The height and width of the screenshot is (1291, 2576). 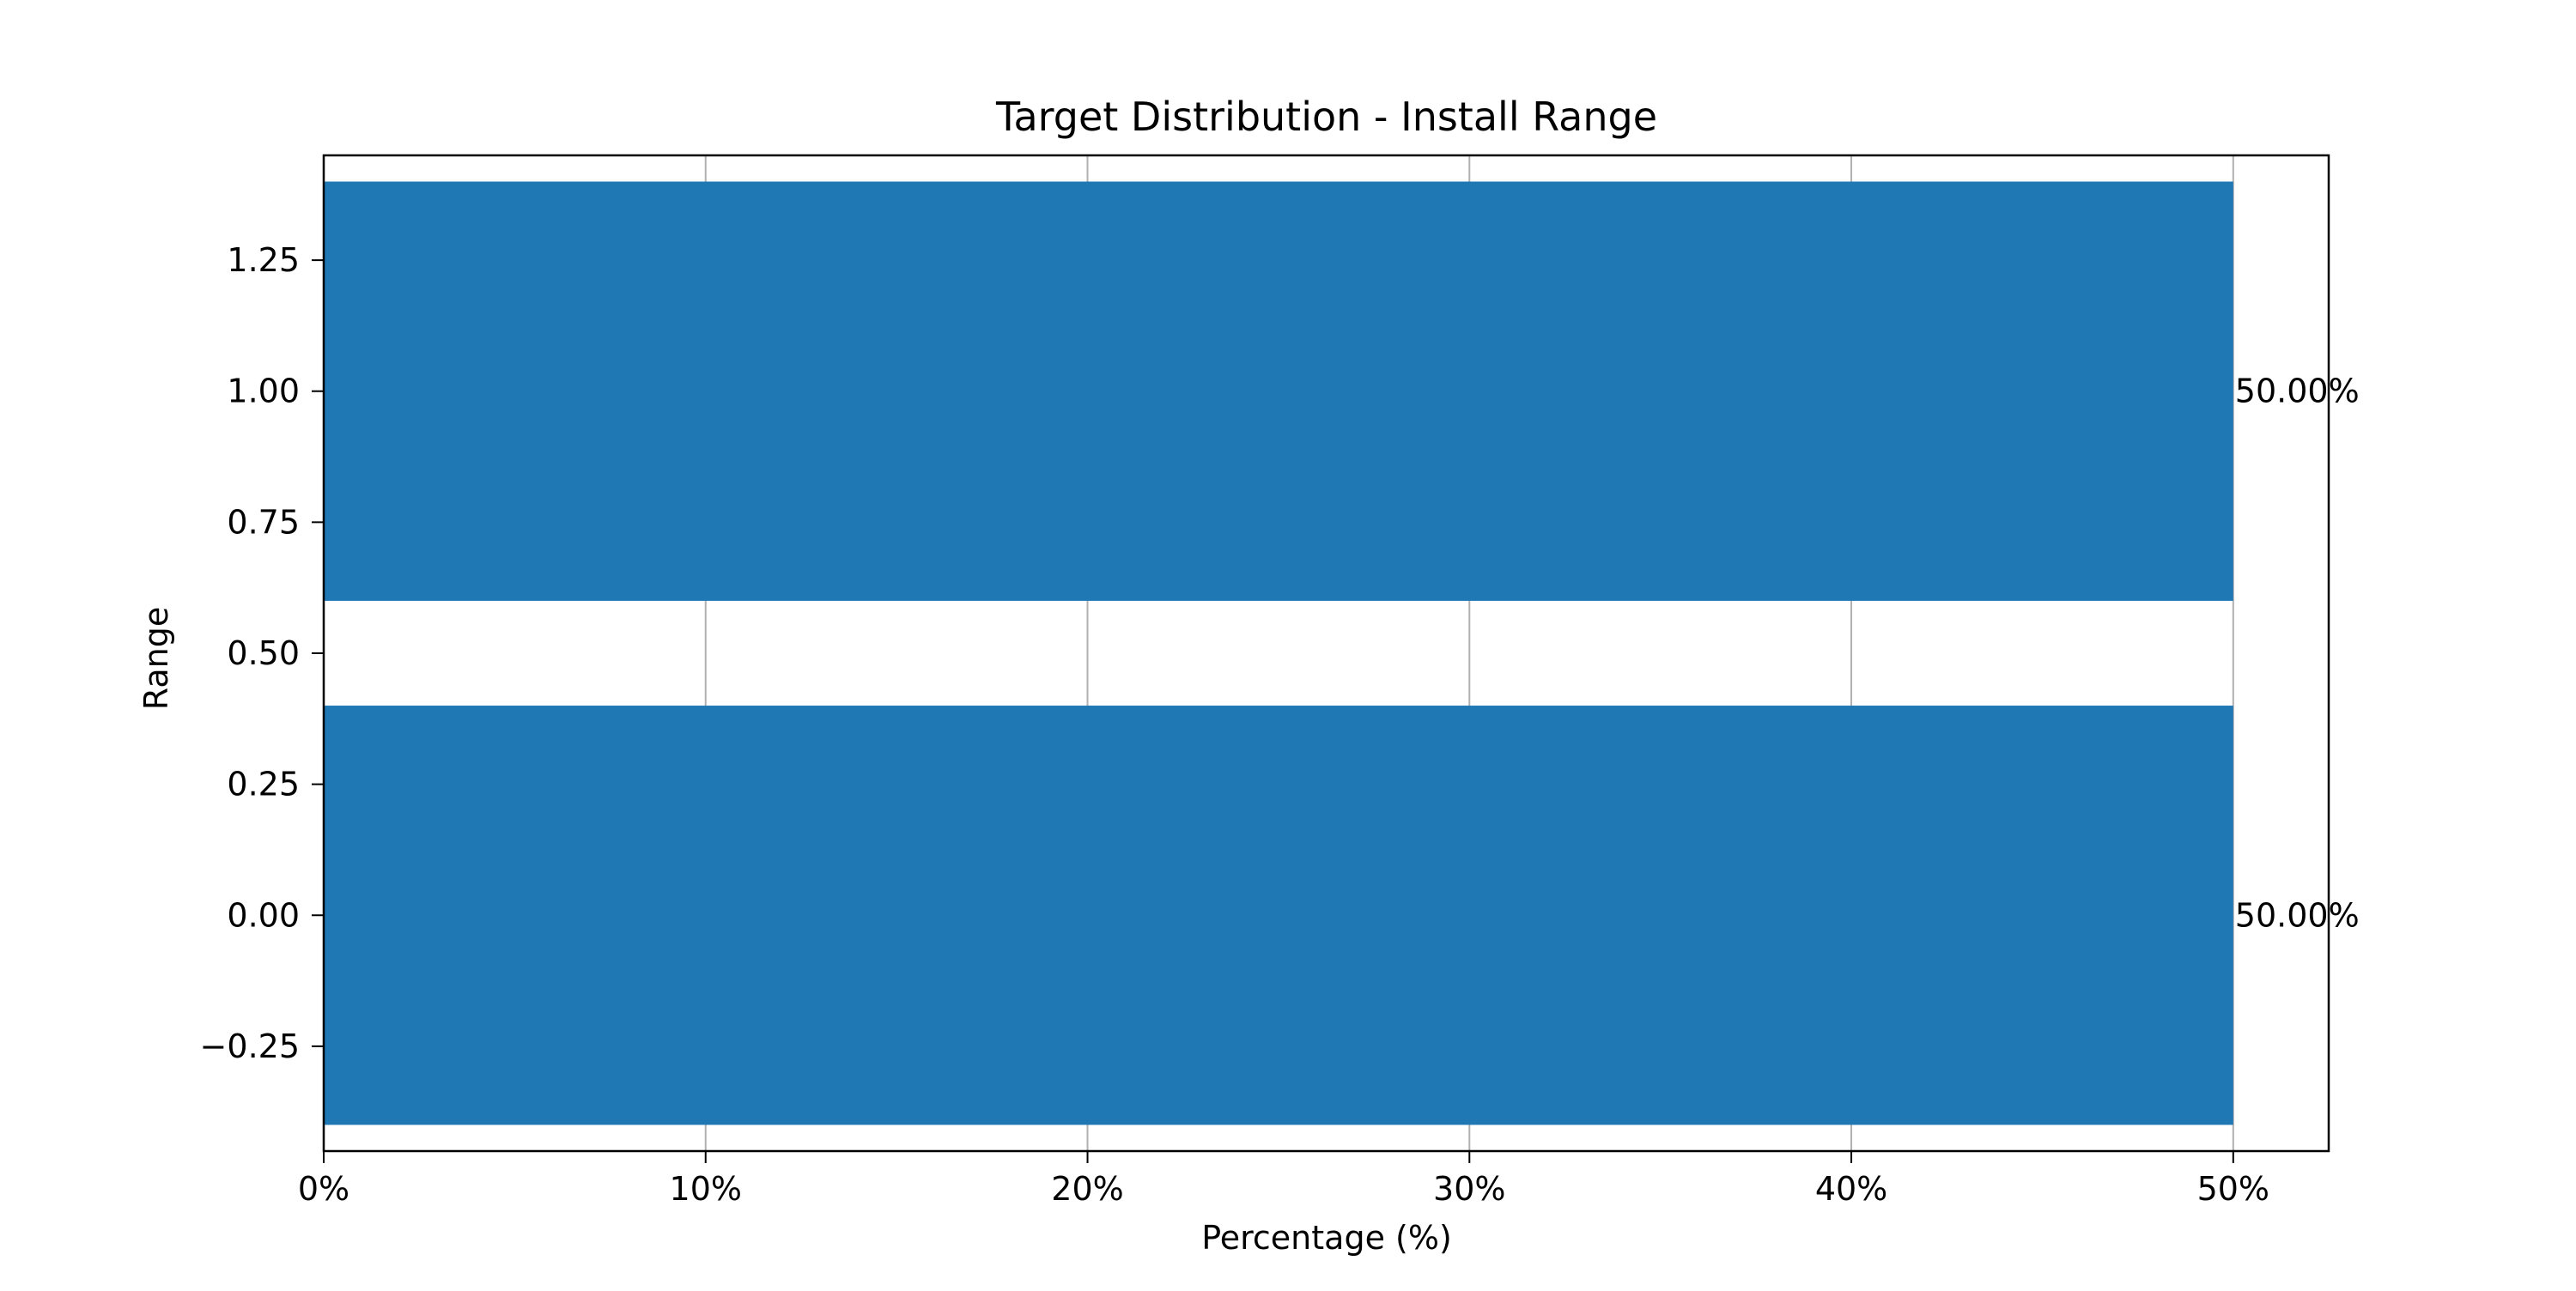 I want to click on x-tick-label: 50%, so click(x=2233, y=1189).